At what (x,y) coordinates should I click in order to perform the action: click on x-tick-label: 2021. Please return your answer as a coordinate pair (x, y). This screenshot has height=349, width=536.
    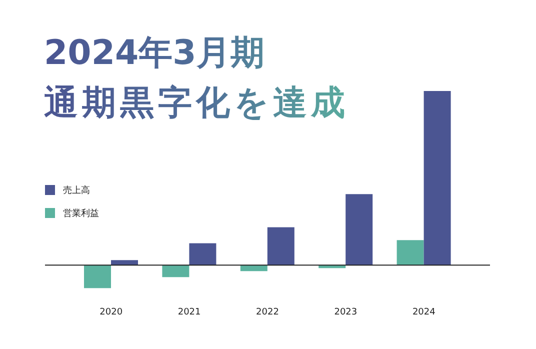
    Looking at the image, I should click on (189, 312).